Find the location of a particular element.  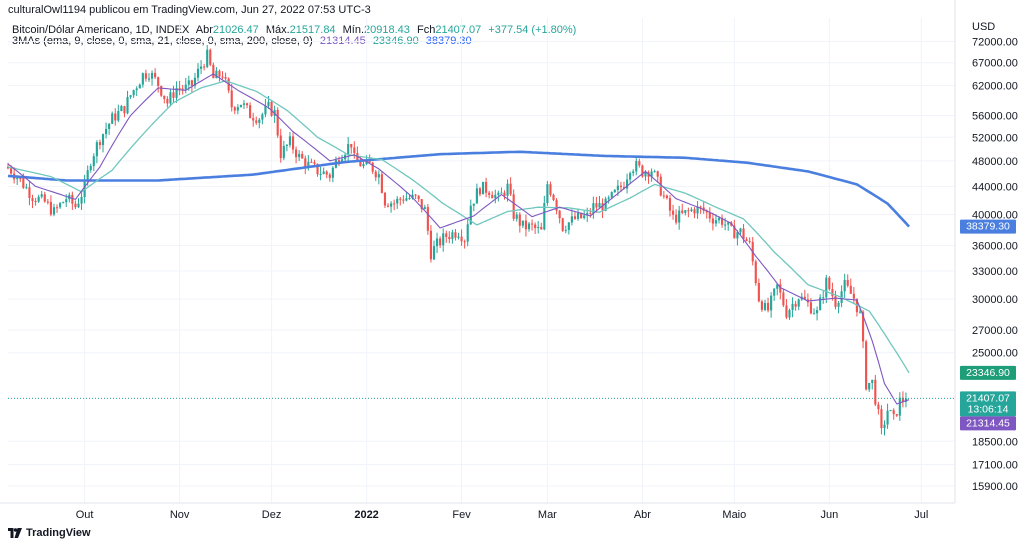

sma200-line is located at coordinates (458, 189).